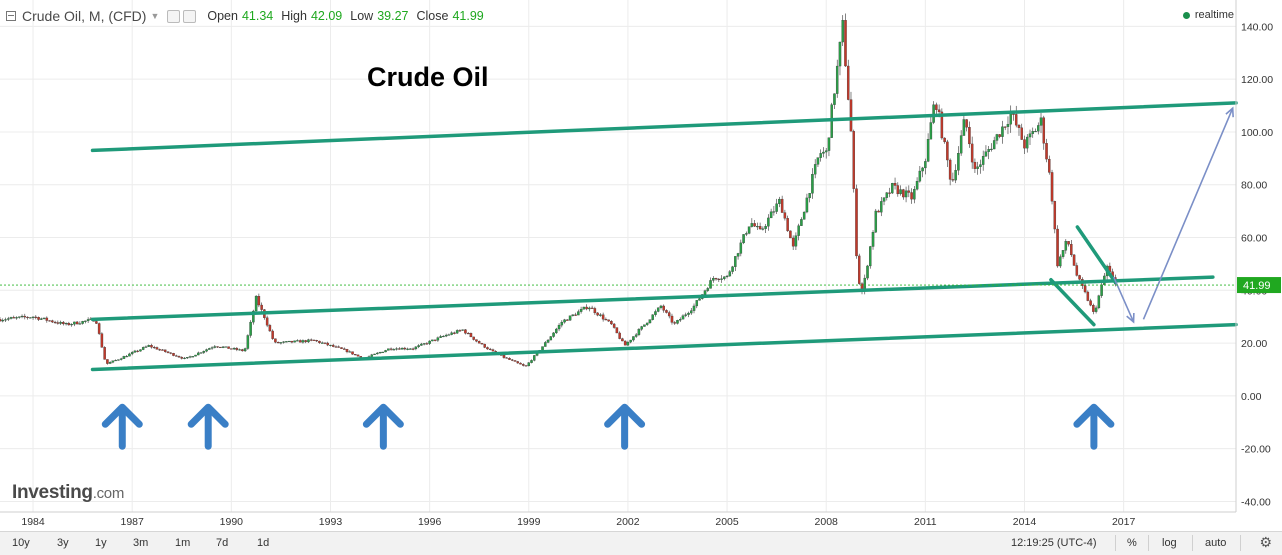 This screenshot has height=555, width=1282. Describe the element at coordinates (63, 543) in the screenshot. I see `range-3y-button: 3y` at that location.